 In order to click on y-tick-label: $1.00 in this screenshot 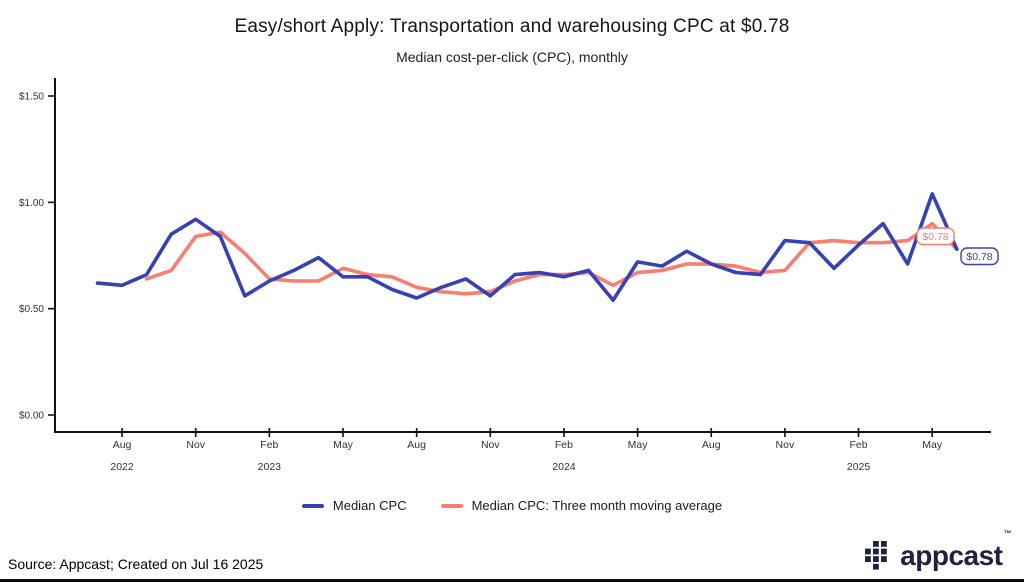, I will do `click(31, 203)`.